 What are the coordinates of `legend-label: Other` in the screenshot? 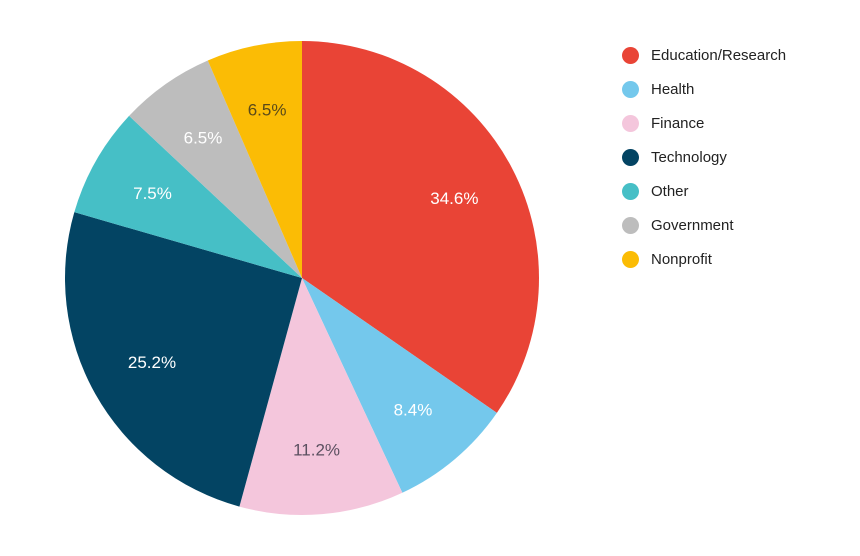 It's located at (670, 191).